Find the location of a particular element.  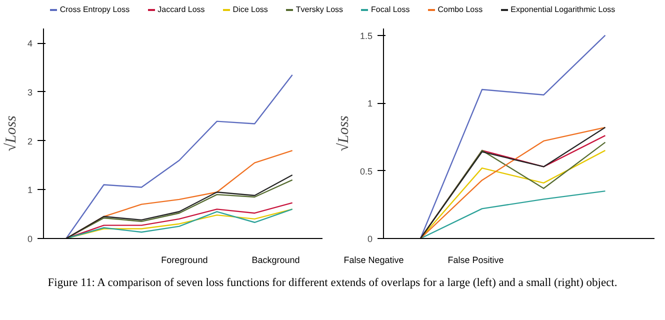

caption: Figure 11: A comparison of seven loss functions for different extends of overlaps for a large (left) and a small (right) object. is located at coordinates (332, 283).